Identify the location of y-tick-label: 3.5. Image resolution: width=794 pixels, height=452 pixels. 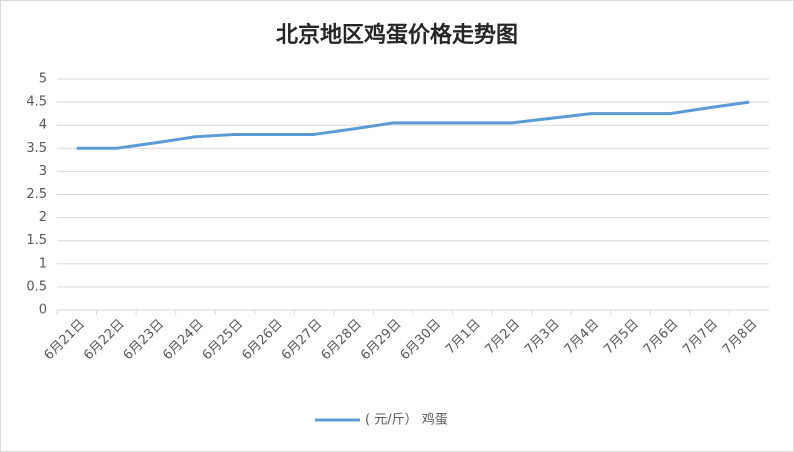
(36, 148).